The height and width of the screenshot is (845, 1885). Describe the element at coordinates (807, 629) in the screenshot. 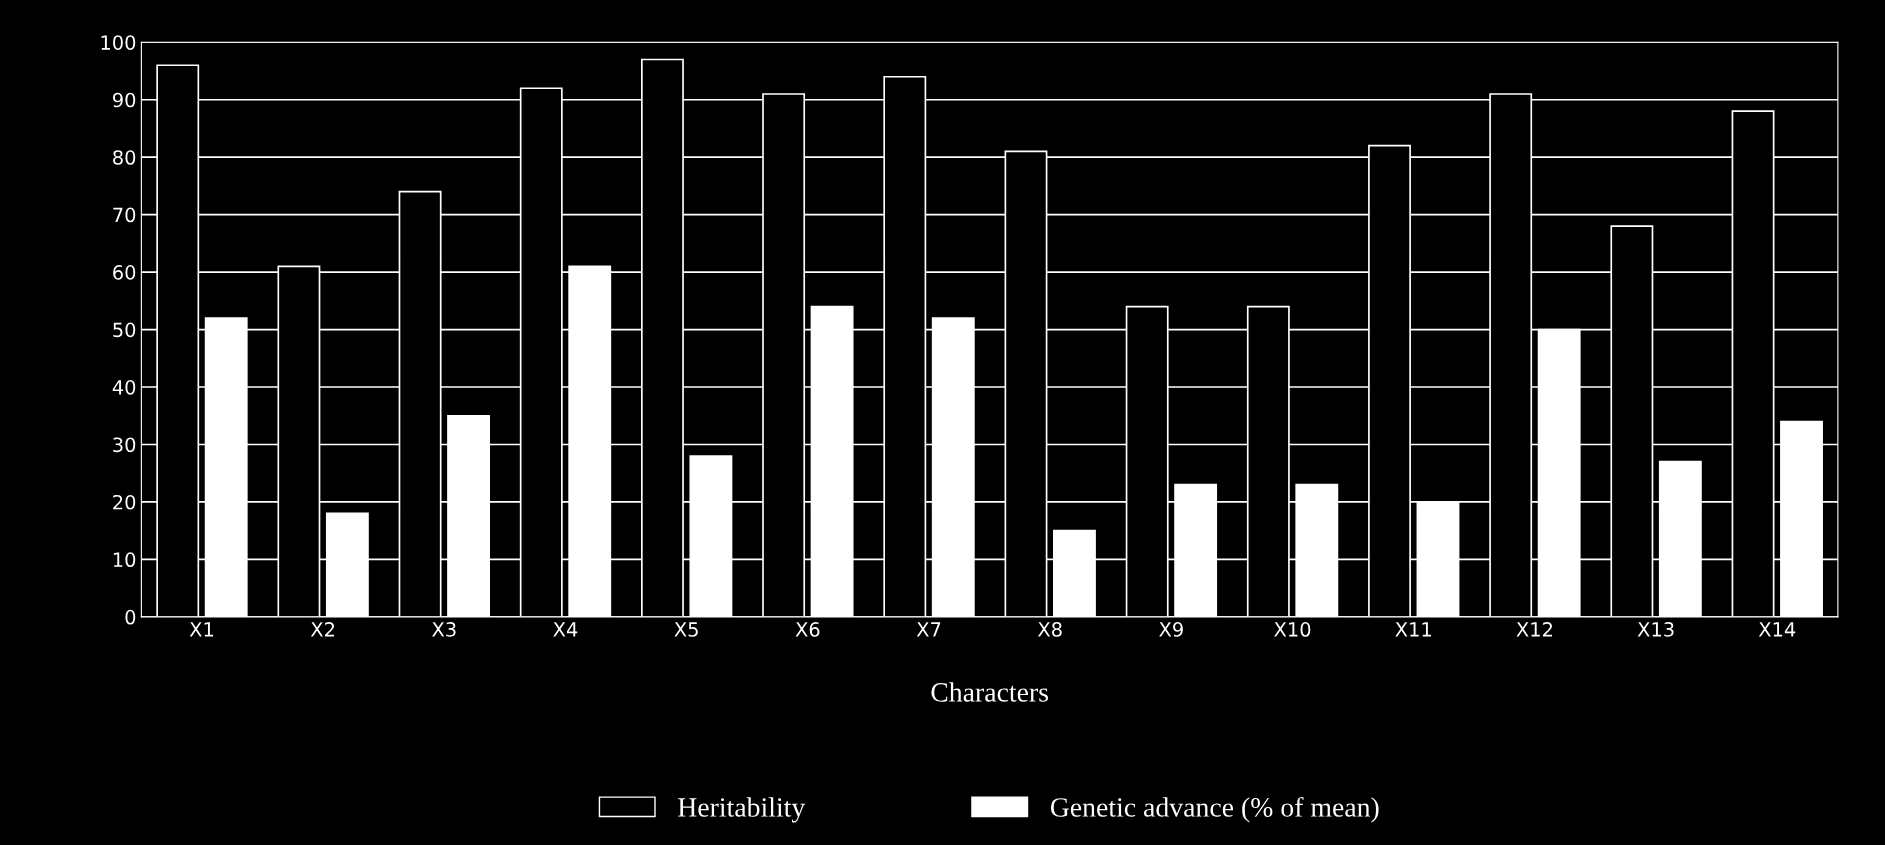

I see `x-tick-label: X6` at that location.